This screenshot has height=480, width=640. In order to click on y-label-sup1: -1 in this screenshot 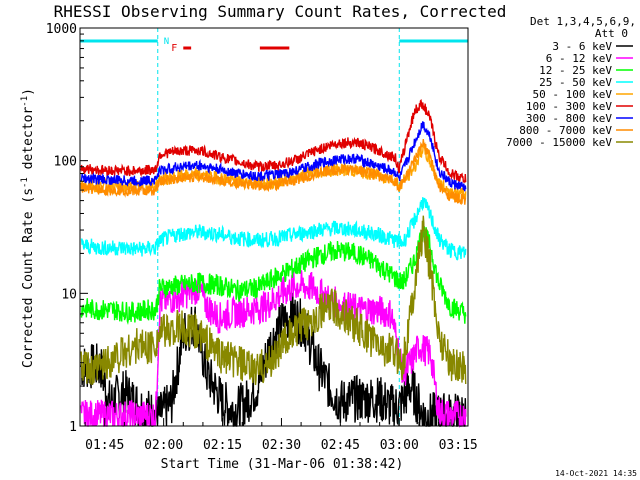, I will do `click(25, 182)`.